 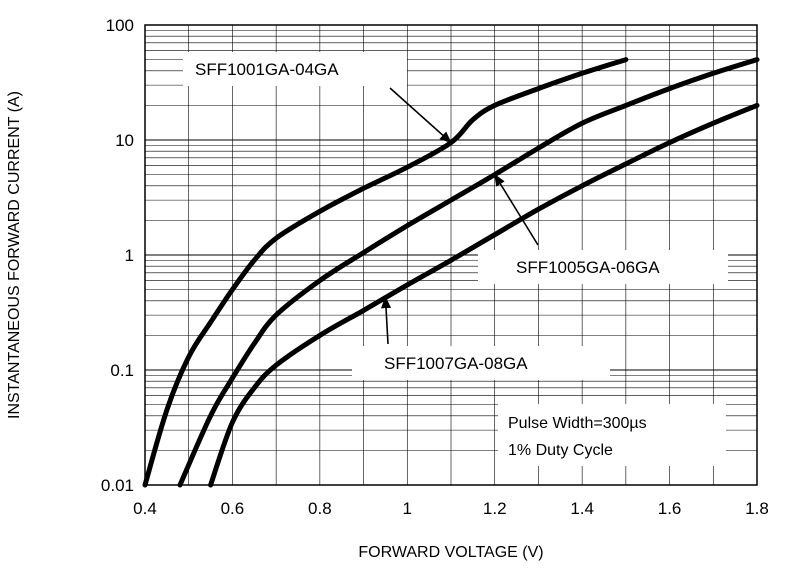 What do you see at coordinates (267, 69) in the screenshot?
I see `label-sff1001ga-04ga: SFF1001GA-04GA` at bounding box center [267, 69].